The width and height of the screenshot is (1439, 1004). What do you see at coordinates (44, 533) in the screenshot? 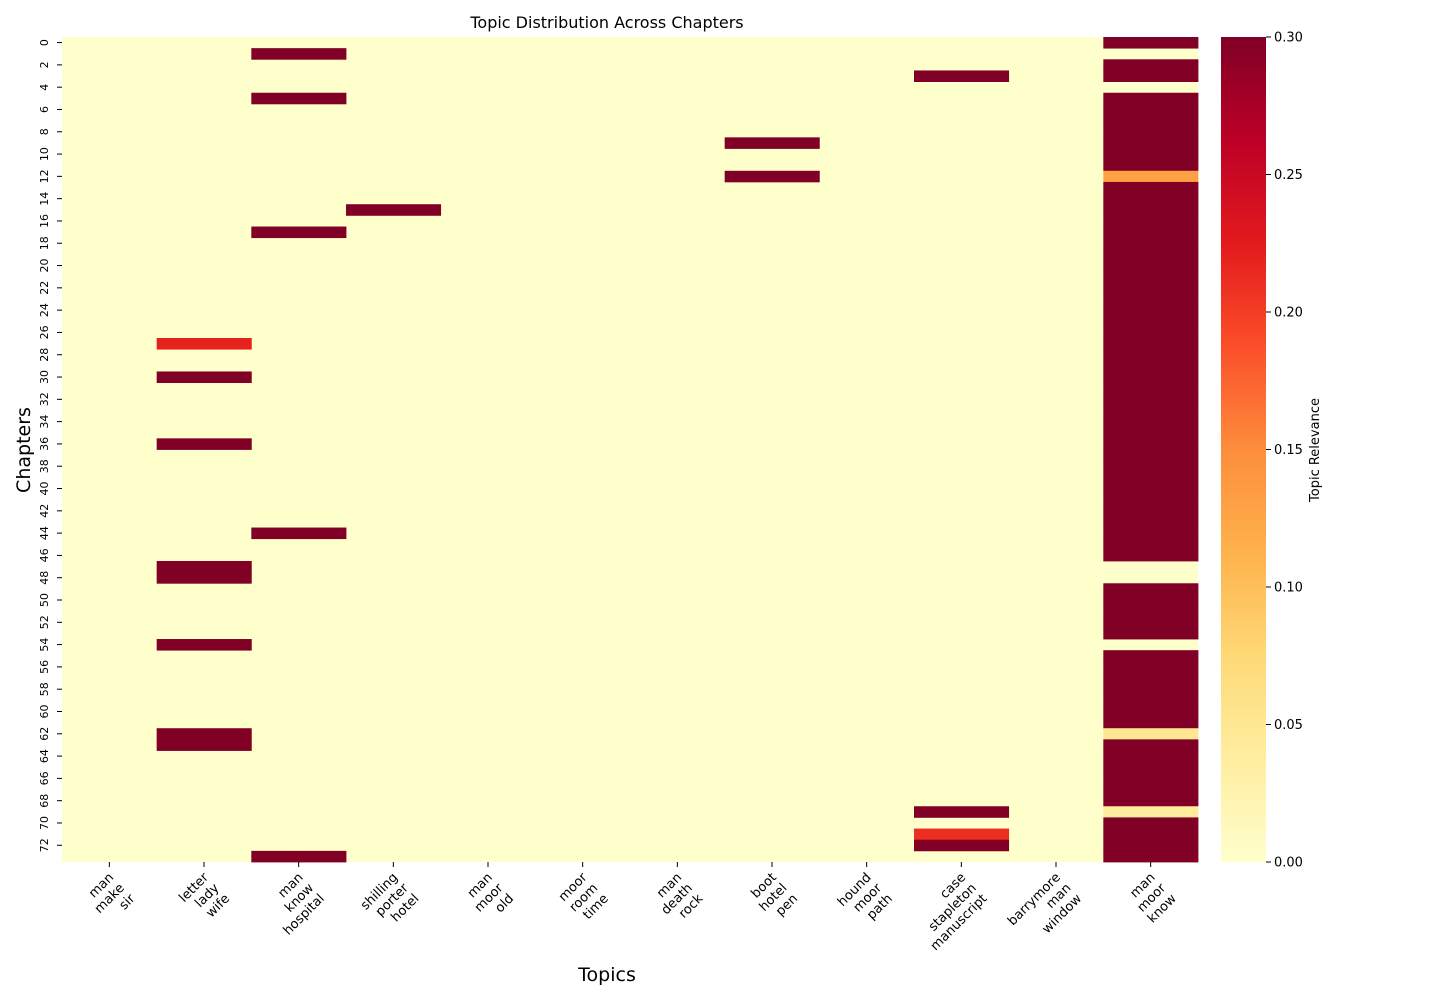
I see `y-tick-label: 44` at bounding box center [44, 533].